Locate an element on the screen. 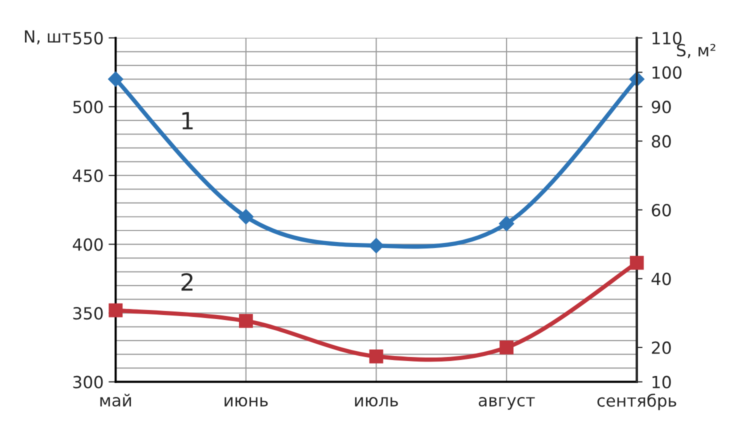 This screenshot has height=421, width=732. y2-tick-label: 10 is located at coordinates (661, 382).